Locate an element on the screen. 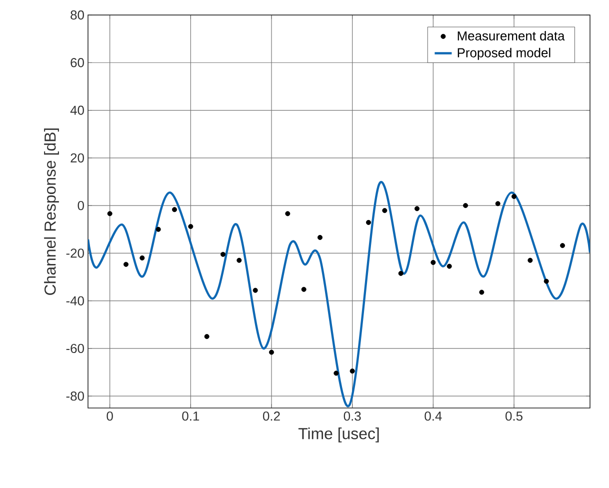 Image resolution: width=609 pixels, height=488 pixels. x-tick-label: 0.5 is located at coordinates (514, 416).